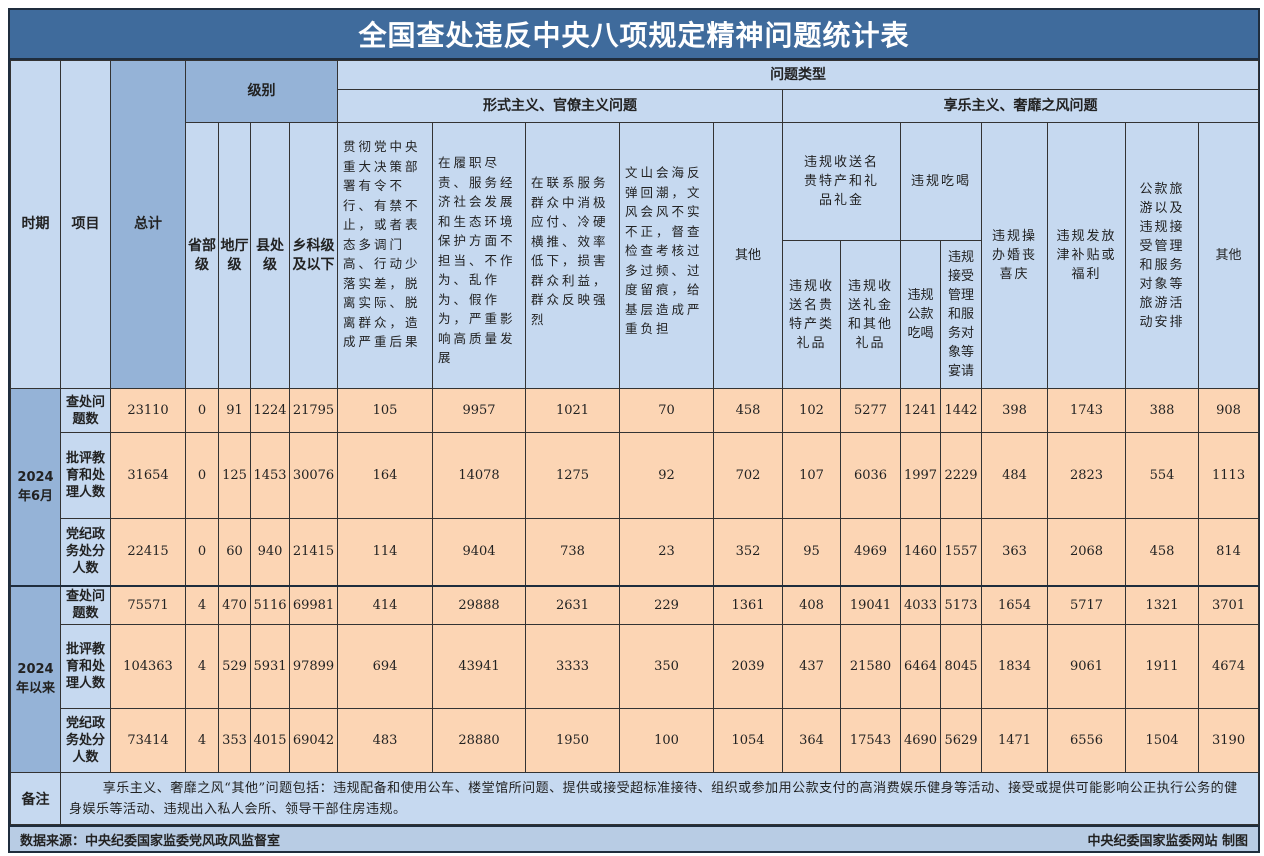  Describe the element at coordinates (572, 666) in the screenshot. I see `table-cell: 3333` at that location.